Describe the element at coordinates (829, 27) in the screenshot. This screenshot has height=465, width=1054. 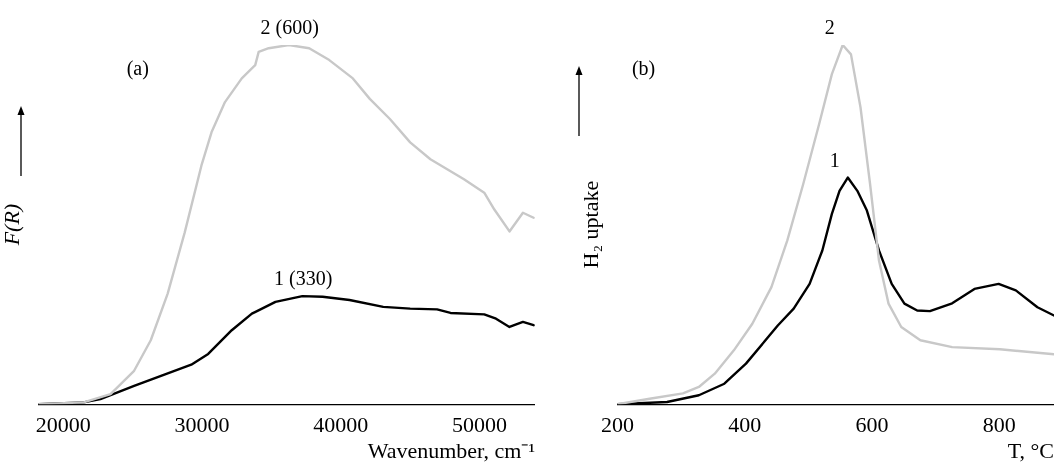
I see `annotation: 2` at that location.